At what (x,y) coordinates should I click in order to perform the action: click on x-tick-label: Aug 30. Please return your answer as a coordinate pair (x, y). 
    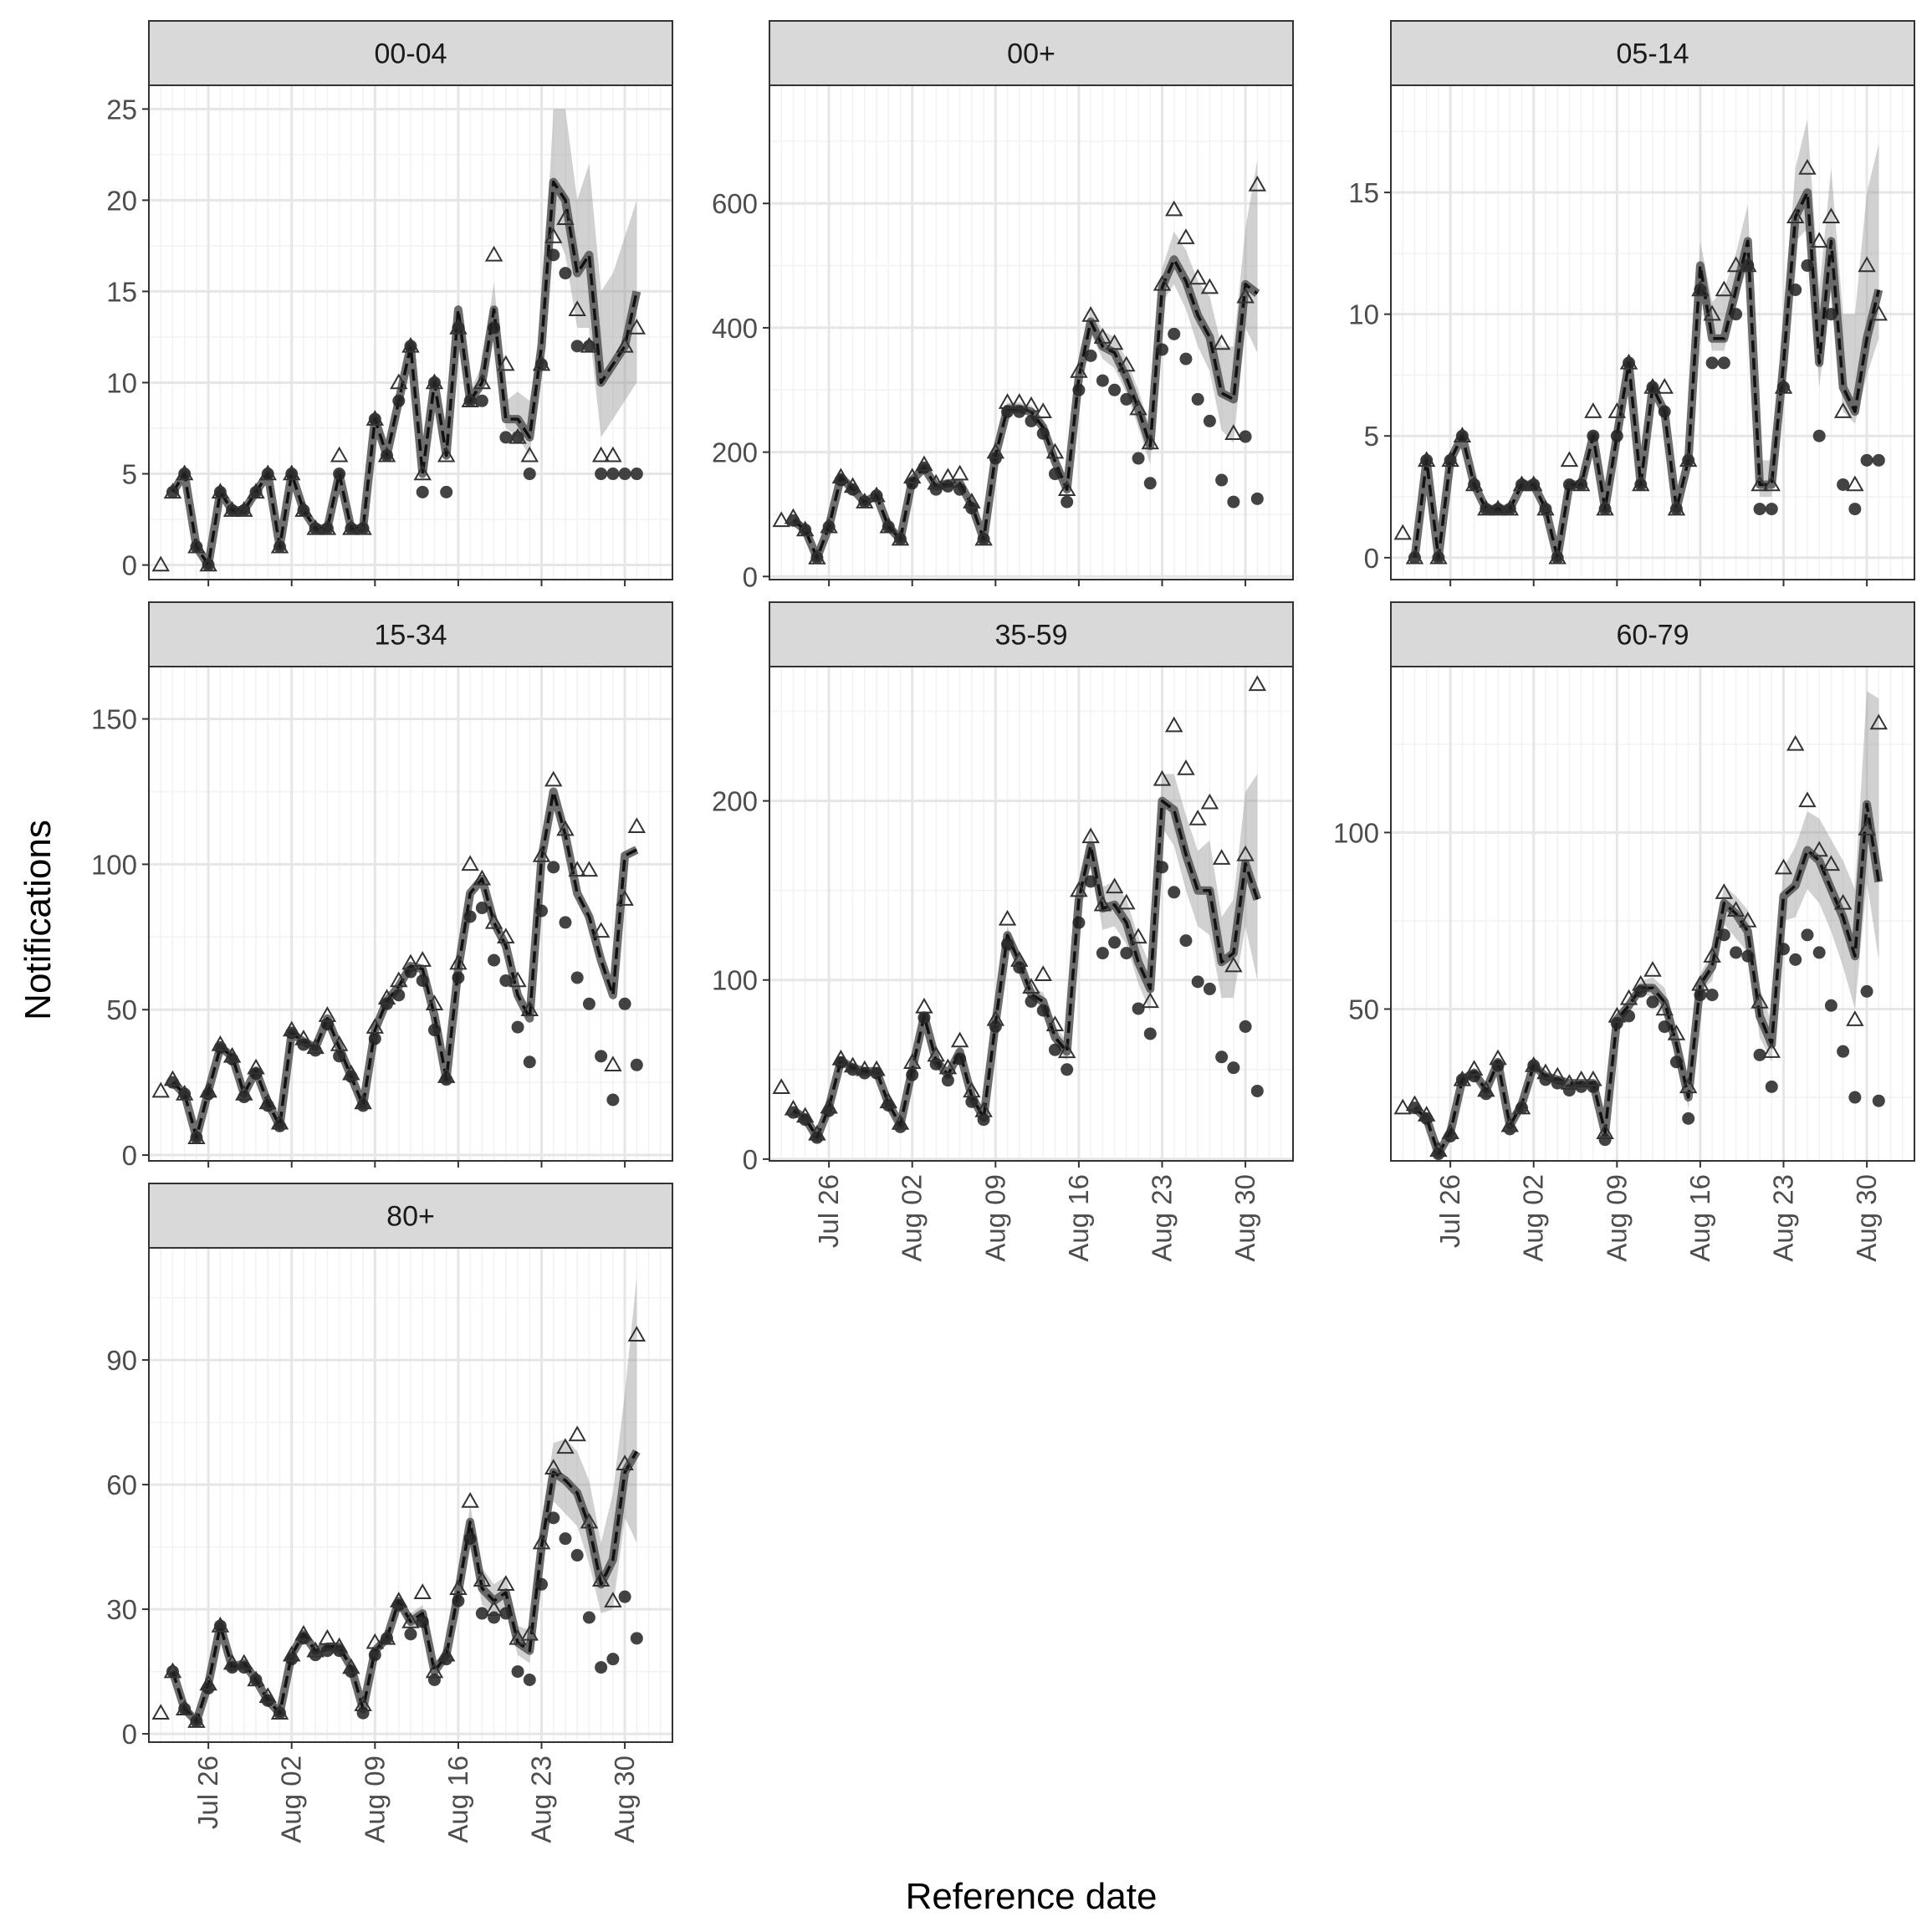
    Looking at the image, I should click on (1244, 1218).